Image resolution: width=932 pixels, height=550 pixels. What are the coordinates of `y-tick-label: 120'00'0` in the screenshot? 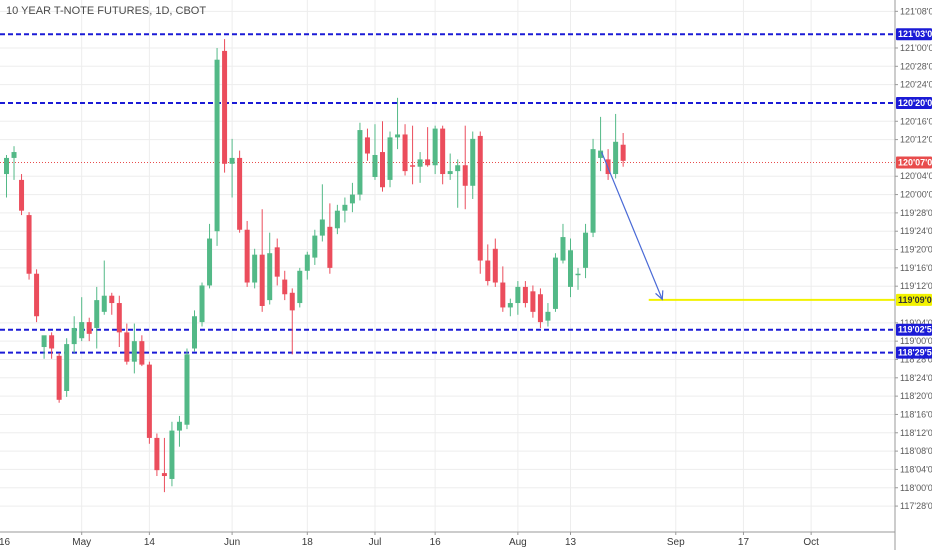 It's located at (916, 195).